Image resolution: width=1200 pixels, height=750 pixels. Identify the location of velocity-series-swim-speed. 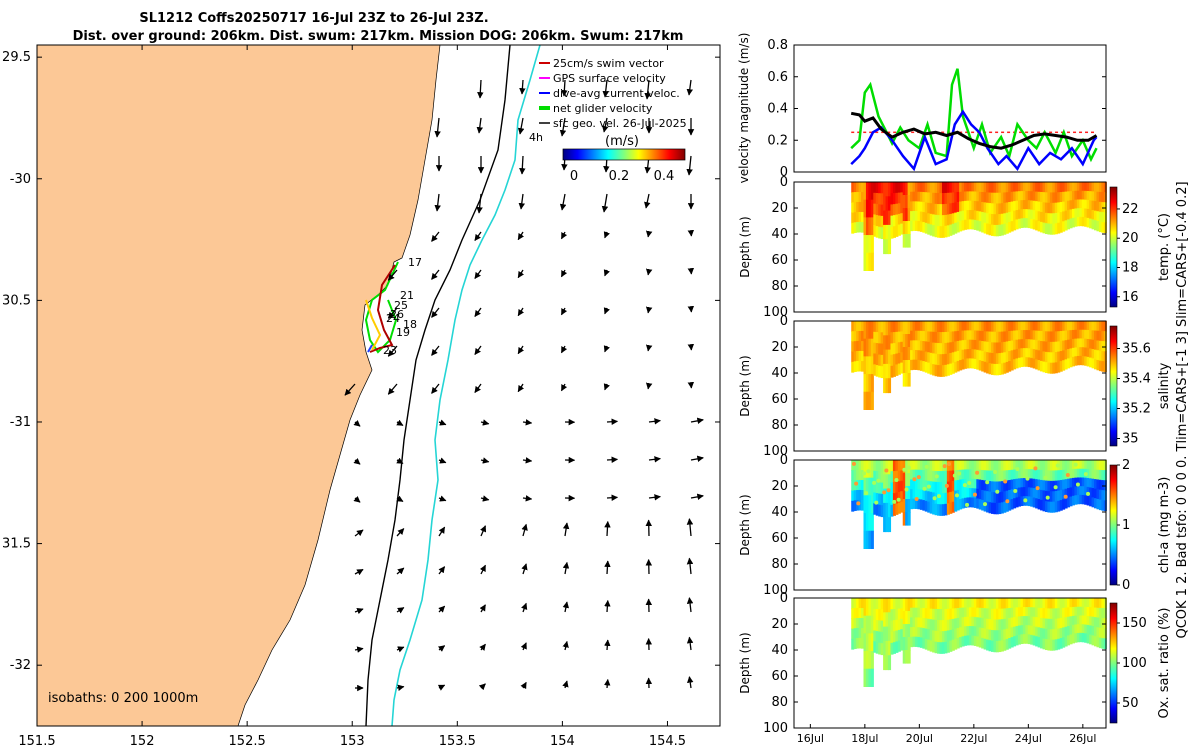
(974, 130).